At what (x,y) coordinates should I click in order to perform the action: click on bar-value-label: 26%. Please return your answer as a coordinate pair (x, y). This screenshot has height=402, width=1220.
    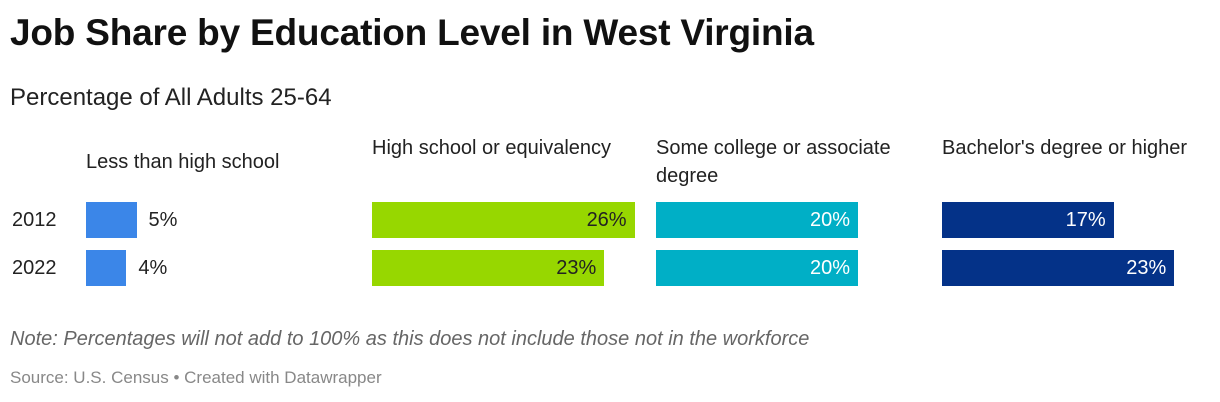
    Looking at the image, I should click on (606, 220).